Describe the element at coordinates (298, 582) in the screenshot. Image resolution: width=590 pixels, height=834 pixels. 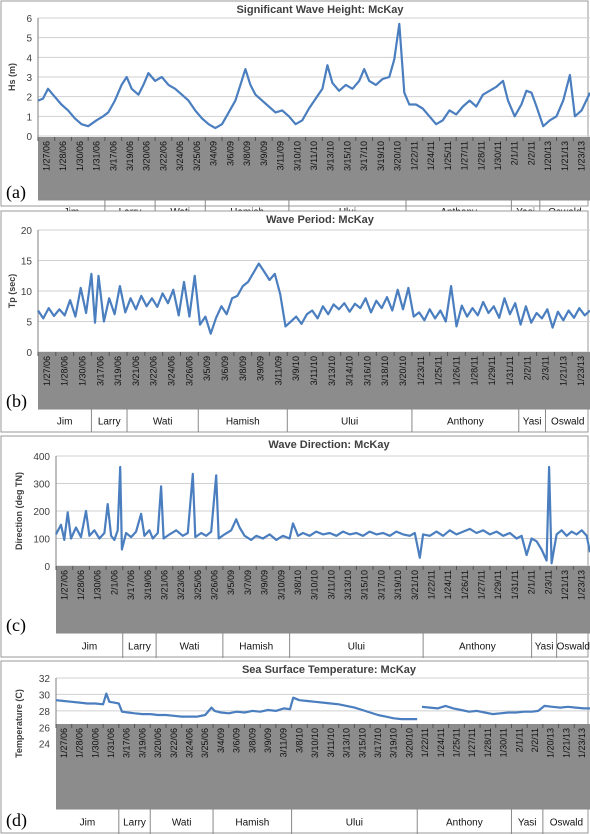
I see `x-tick-label: 3/8/10` at that location.